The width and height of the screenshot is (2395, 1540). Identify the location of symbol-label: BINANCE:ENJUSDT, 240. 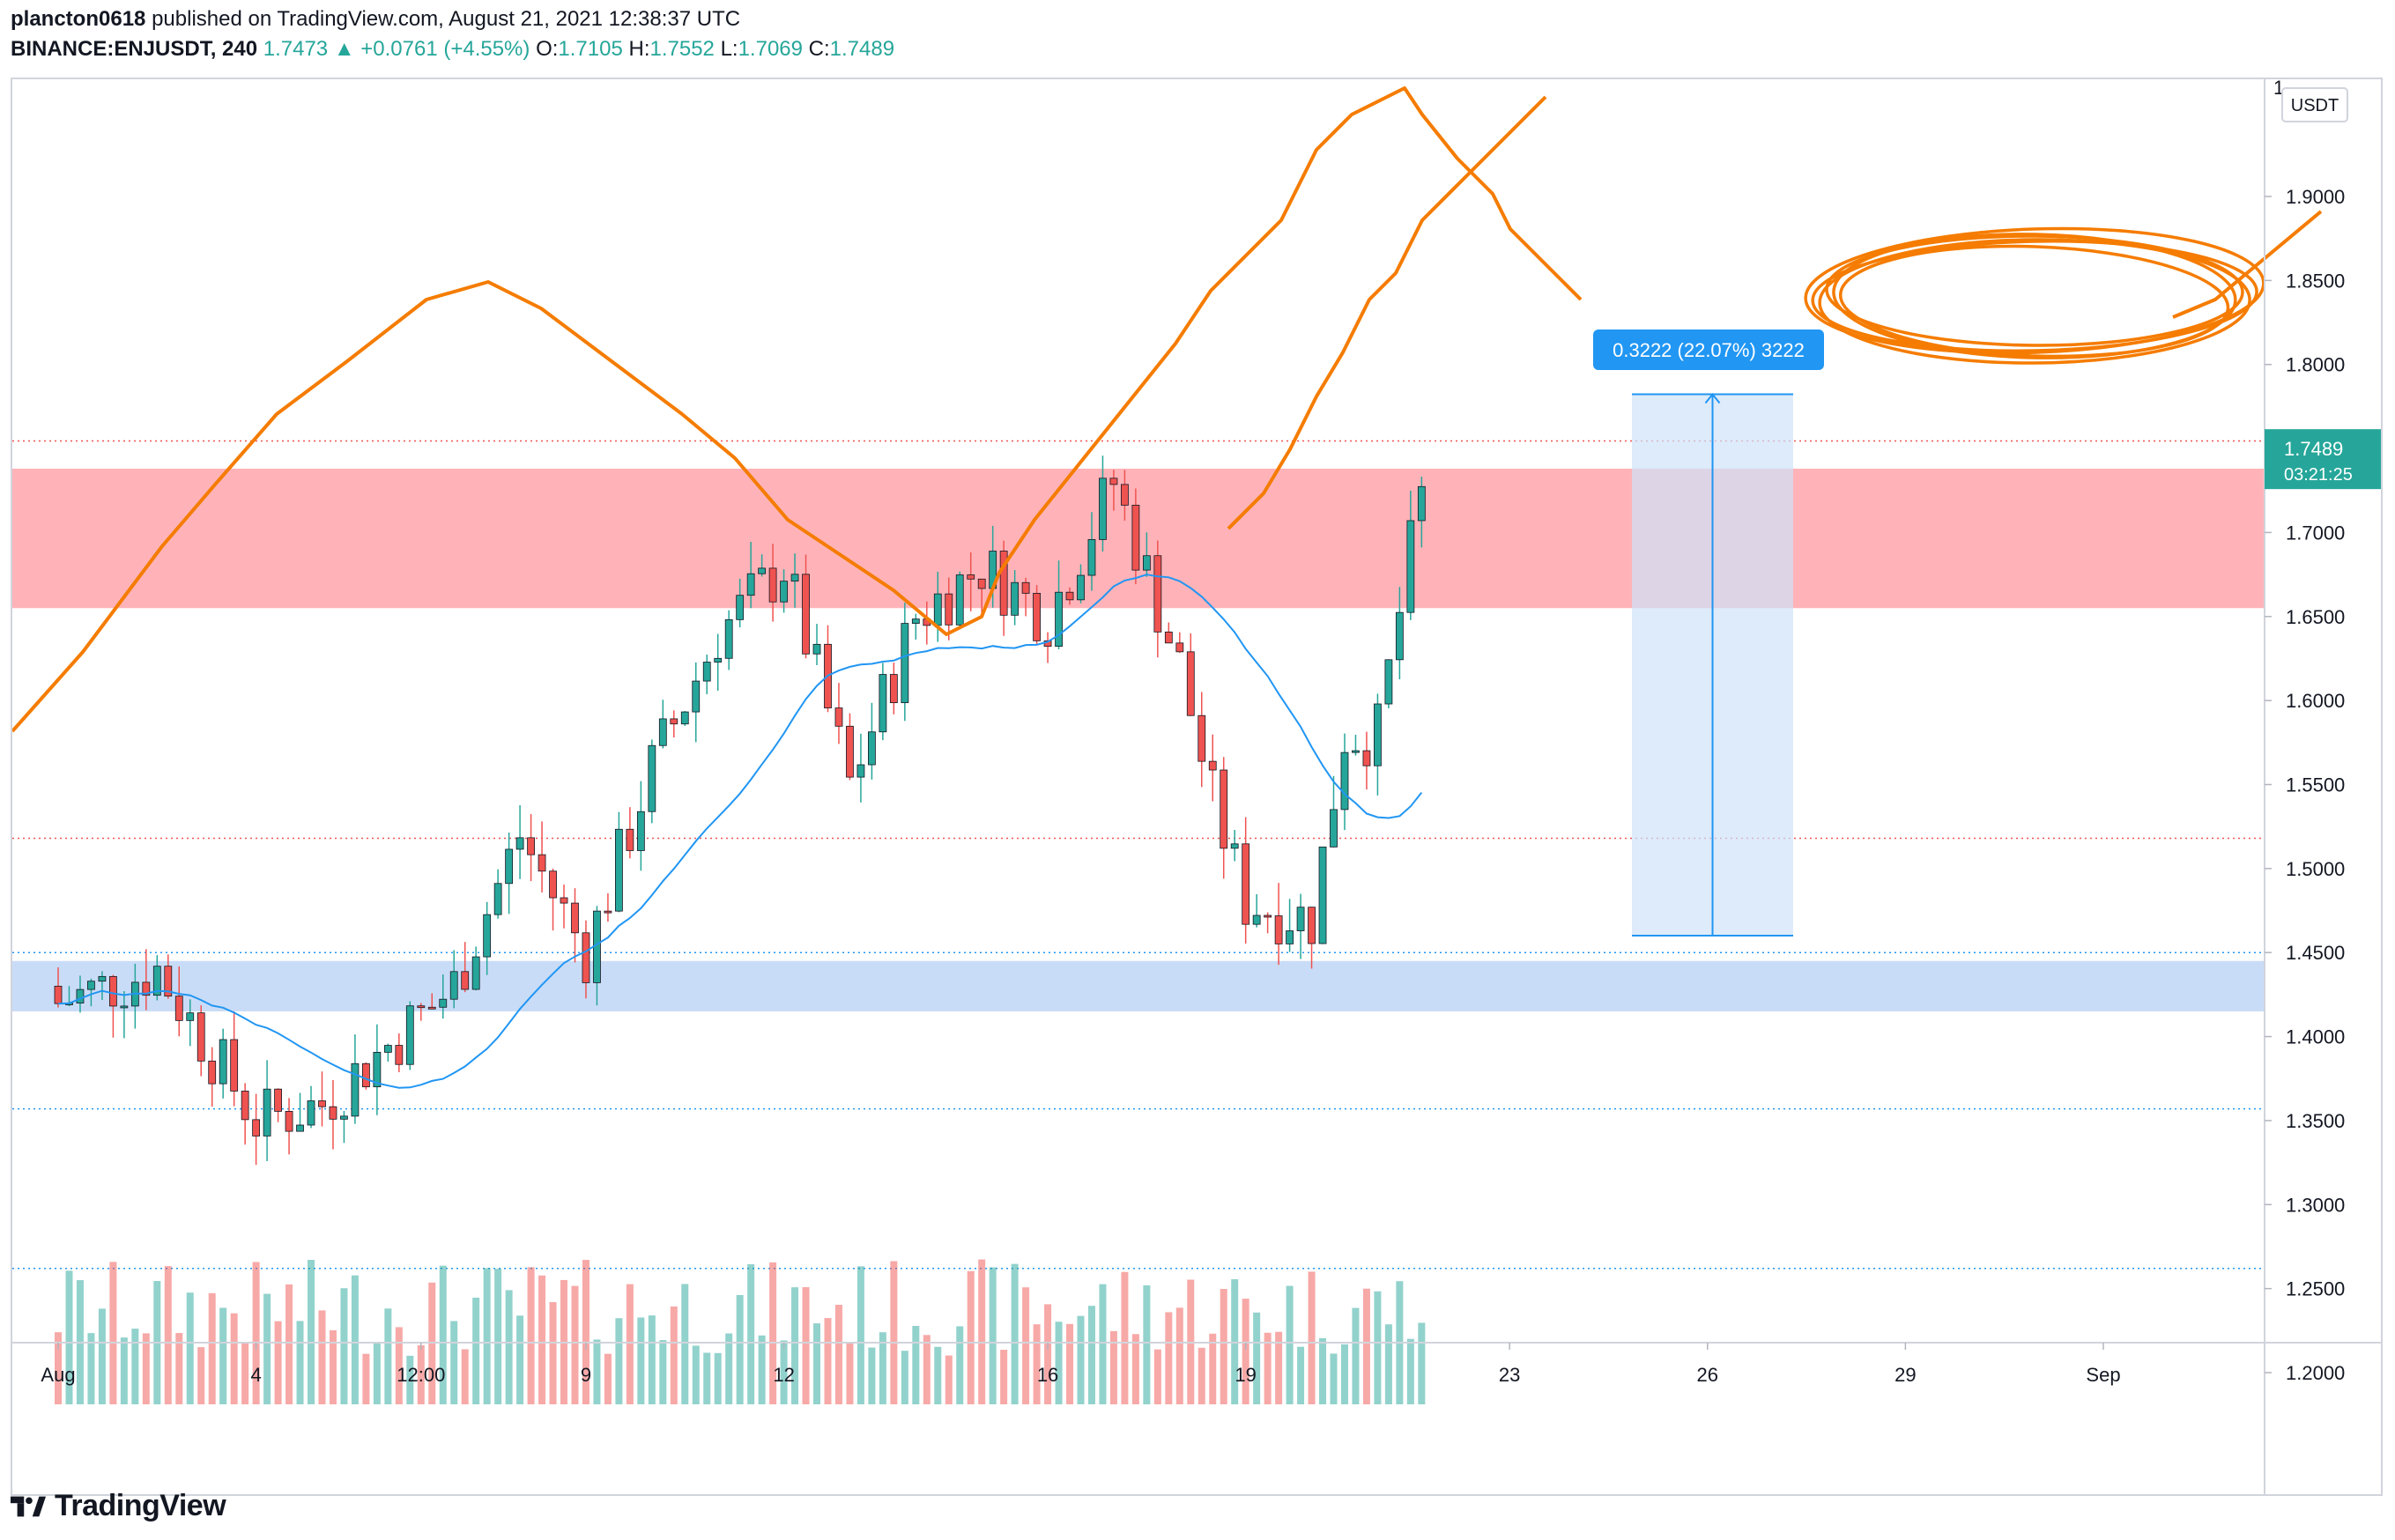
(134, 49).